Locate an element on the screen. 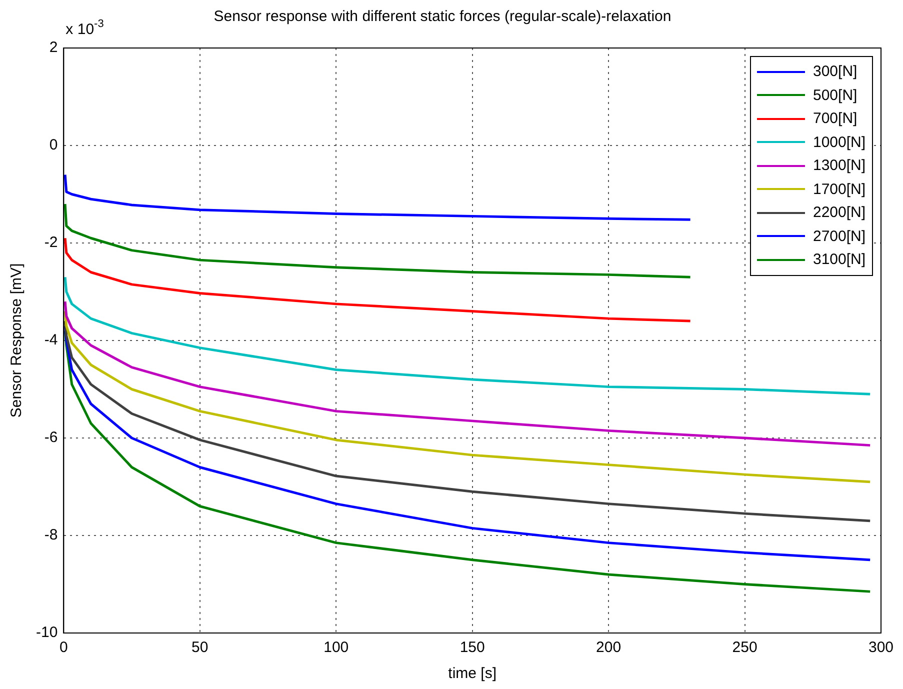  legend-label: 700[N] is located at coordinates (835, 119).